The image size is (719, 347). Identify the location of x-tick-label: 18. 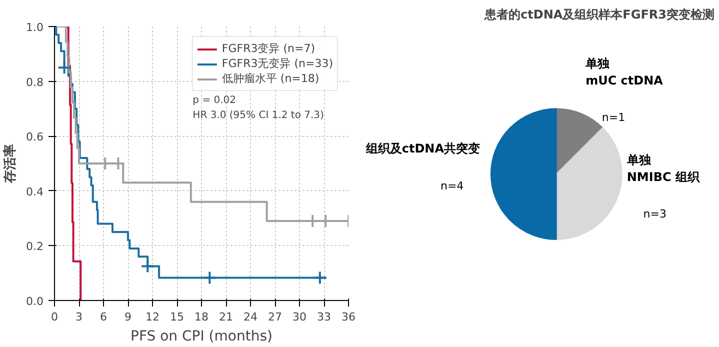
(201, 317).